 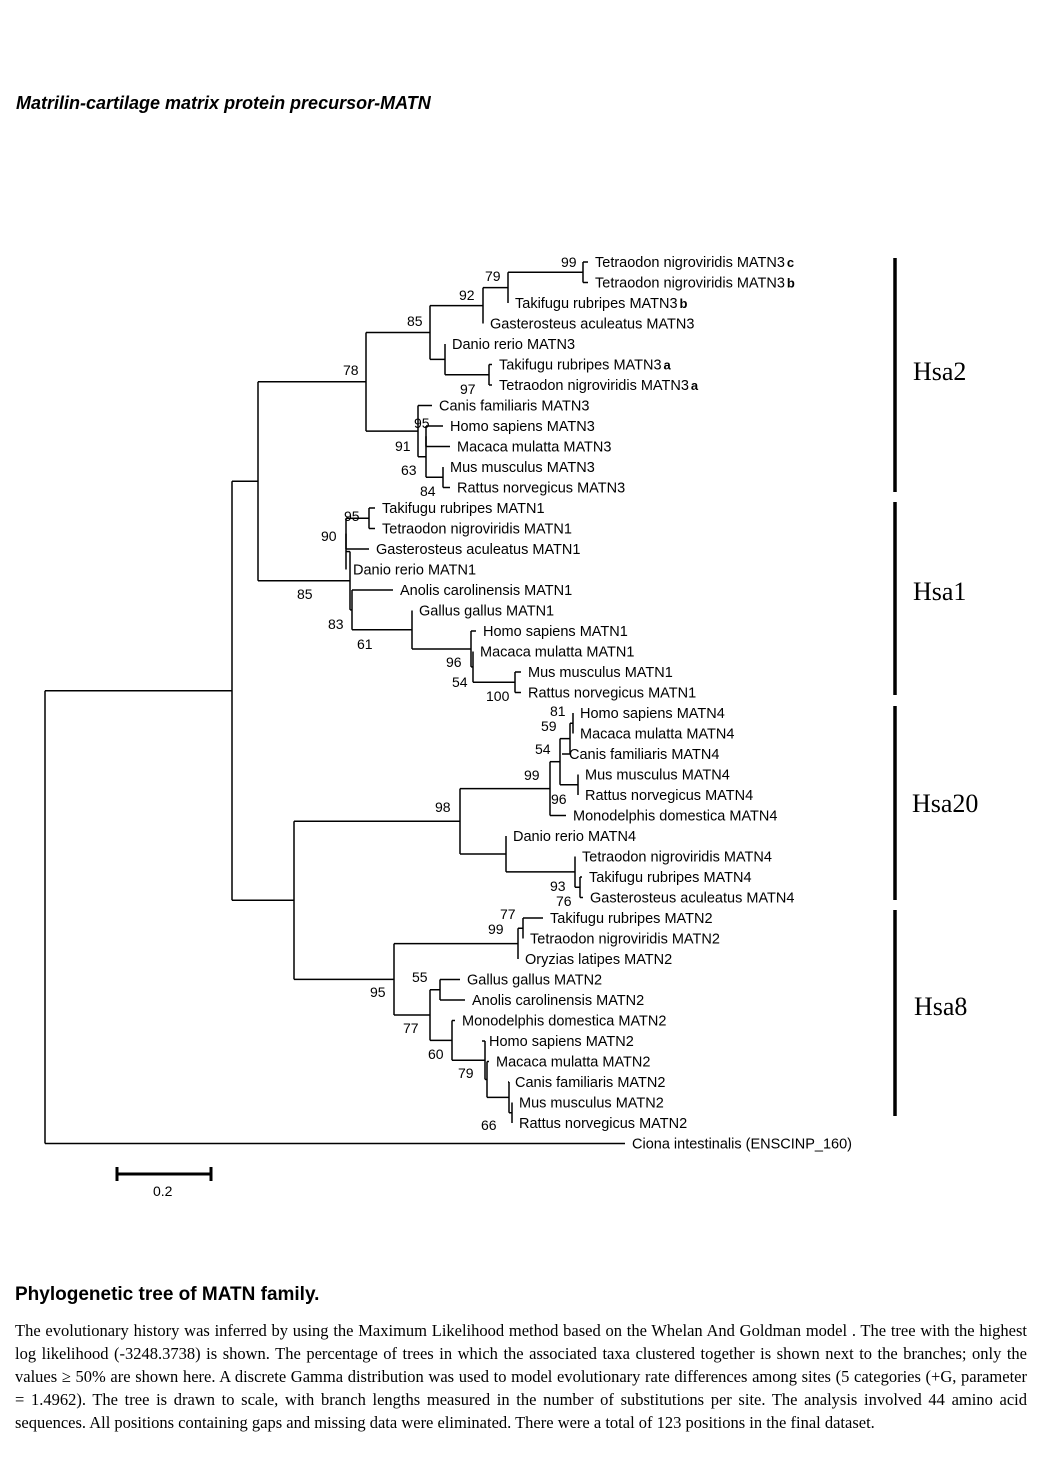 I want to click on taxon-label: Canis familiaris MATN3, so click(x=514, y=407).